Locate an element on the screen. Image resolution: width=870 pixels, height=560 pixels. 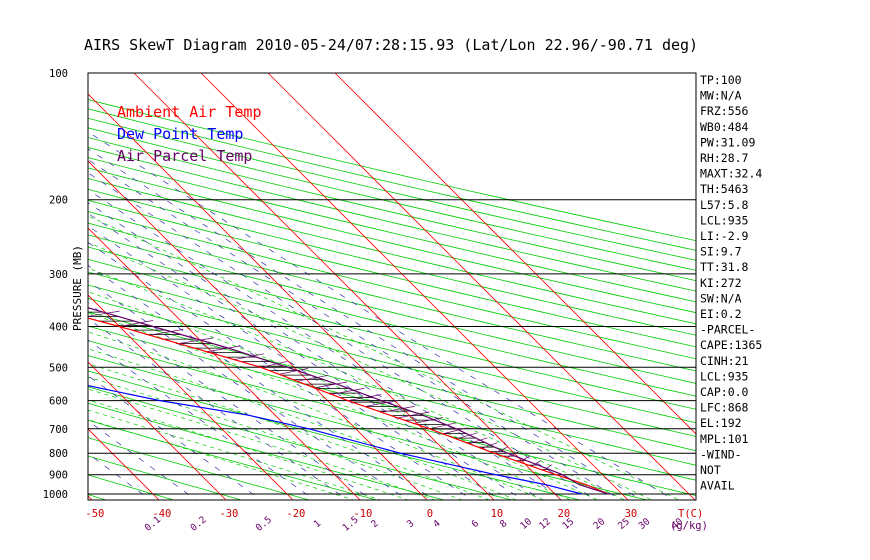
stability-index: RH:28.7 is located at coordinates (724, 158).